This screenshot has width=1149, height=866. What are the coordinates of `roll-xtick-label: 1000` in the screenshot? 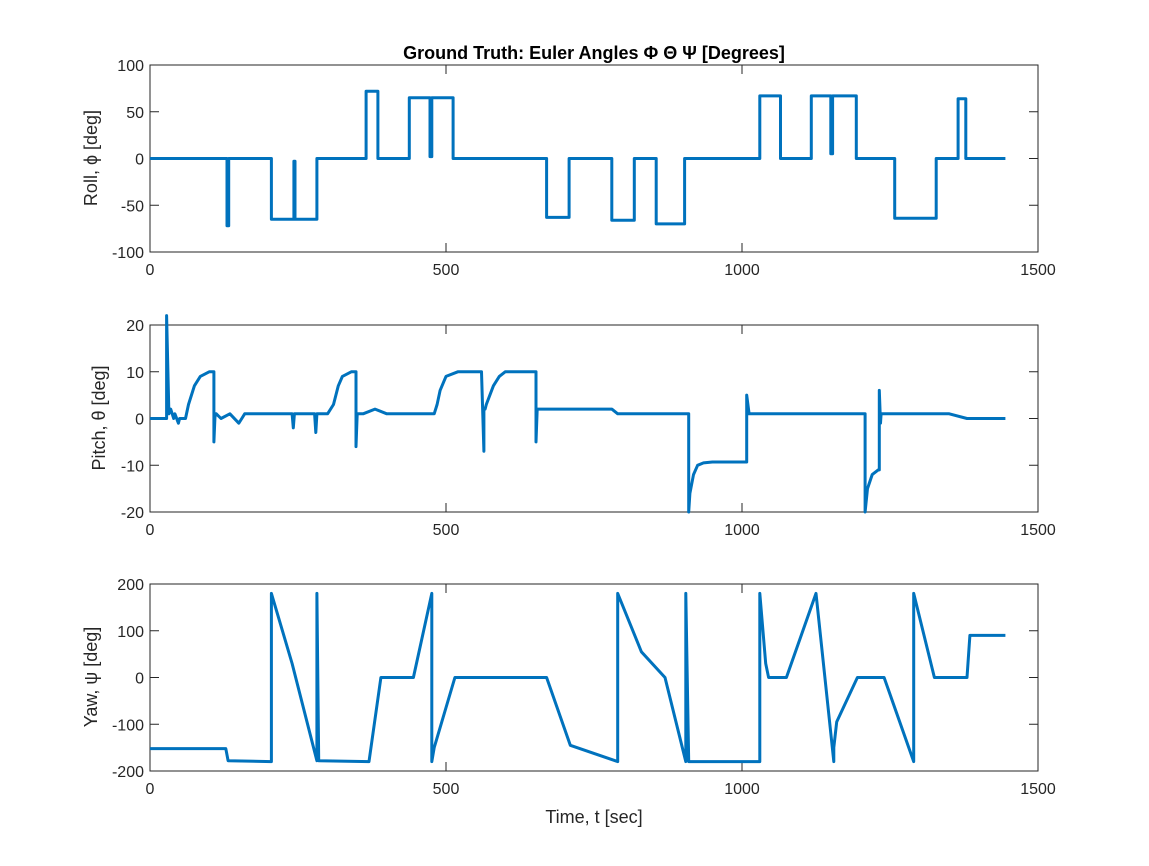 It's located at (742, 270).